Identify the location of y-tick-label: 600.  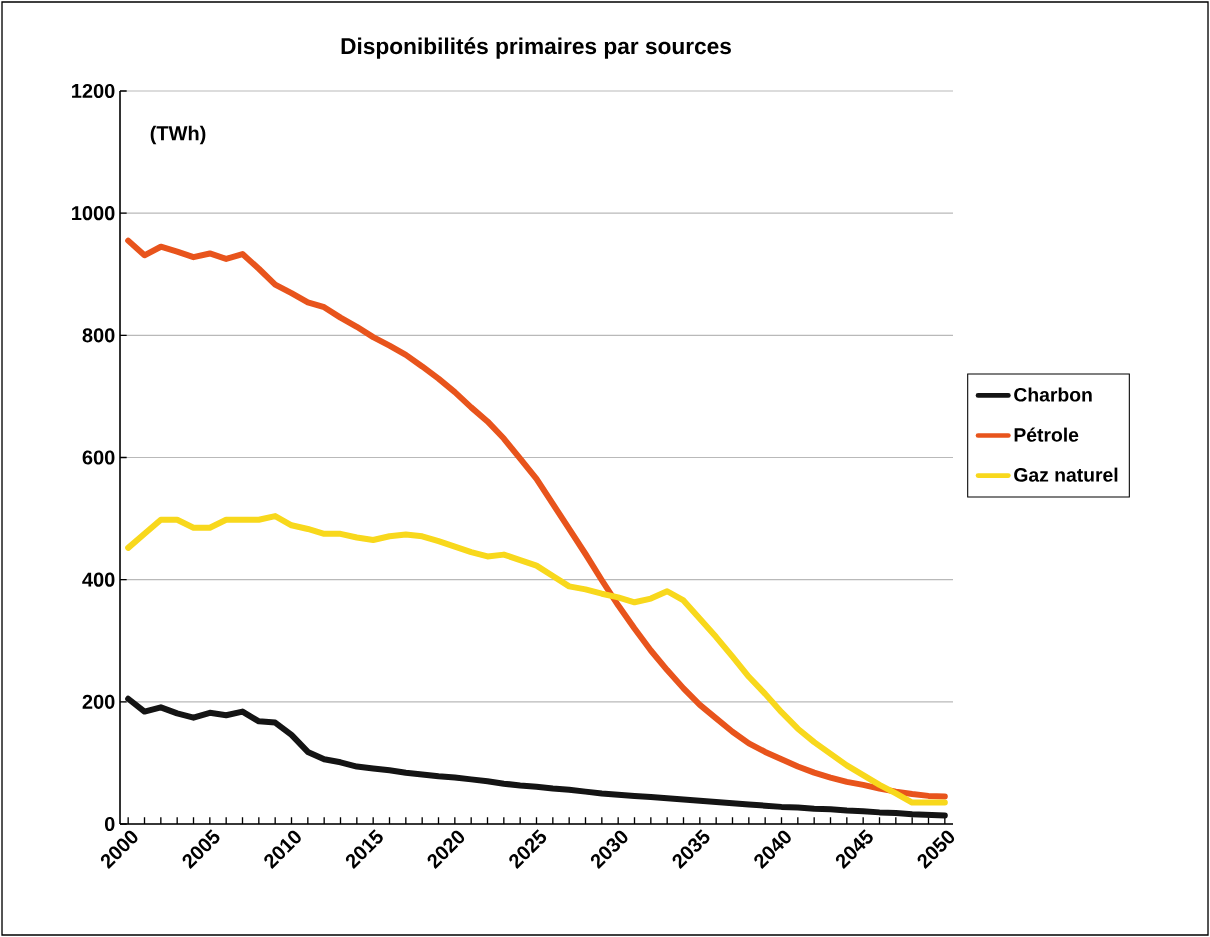
(98, 457).